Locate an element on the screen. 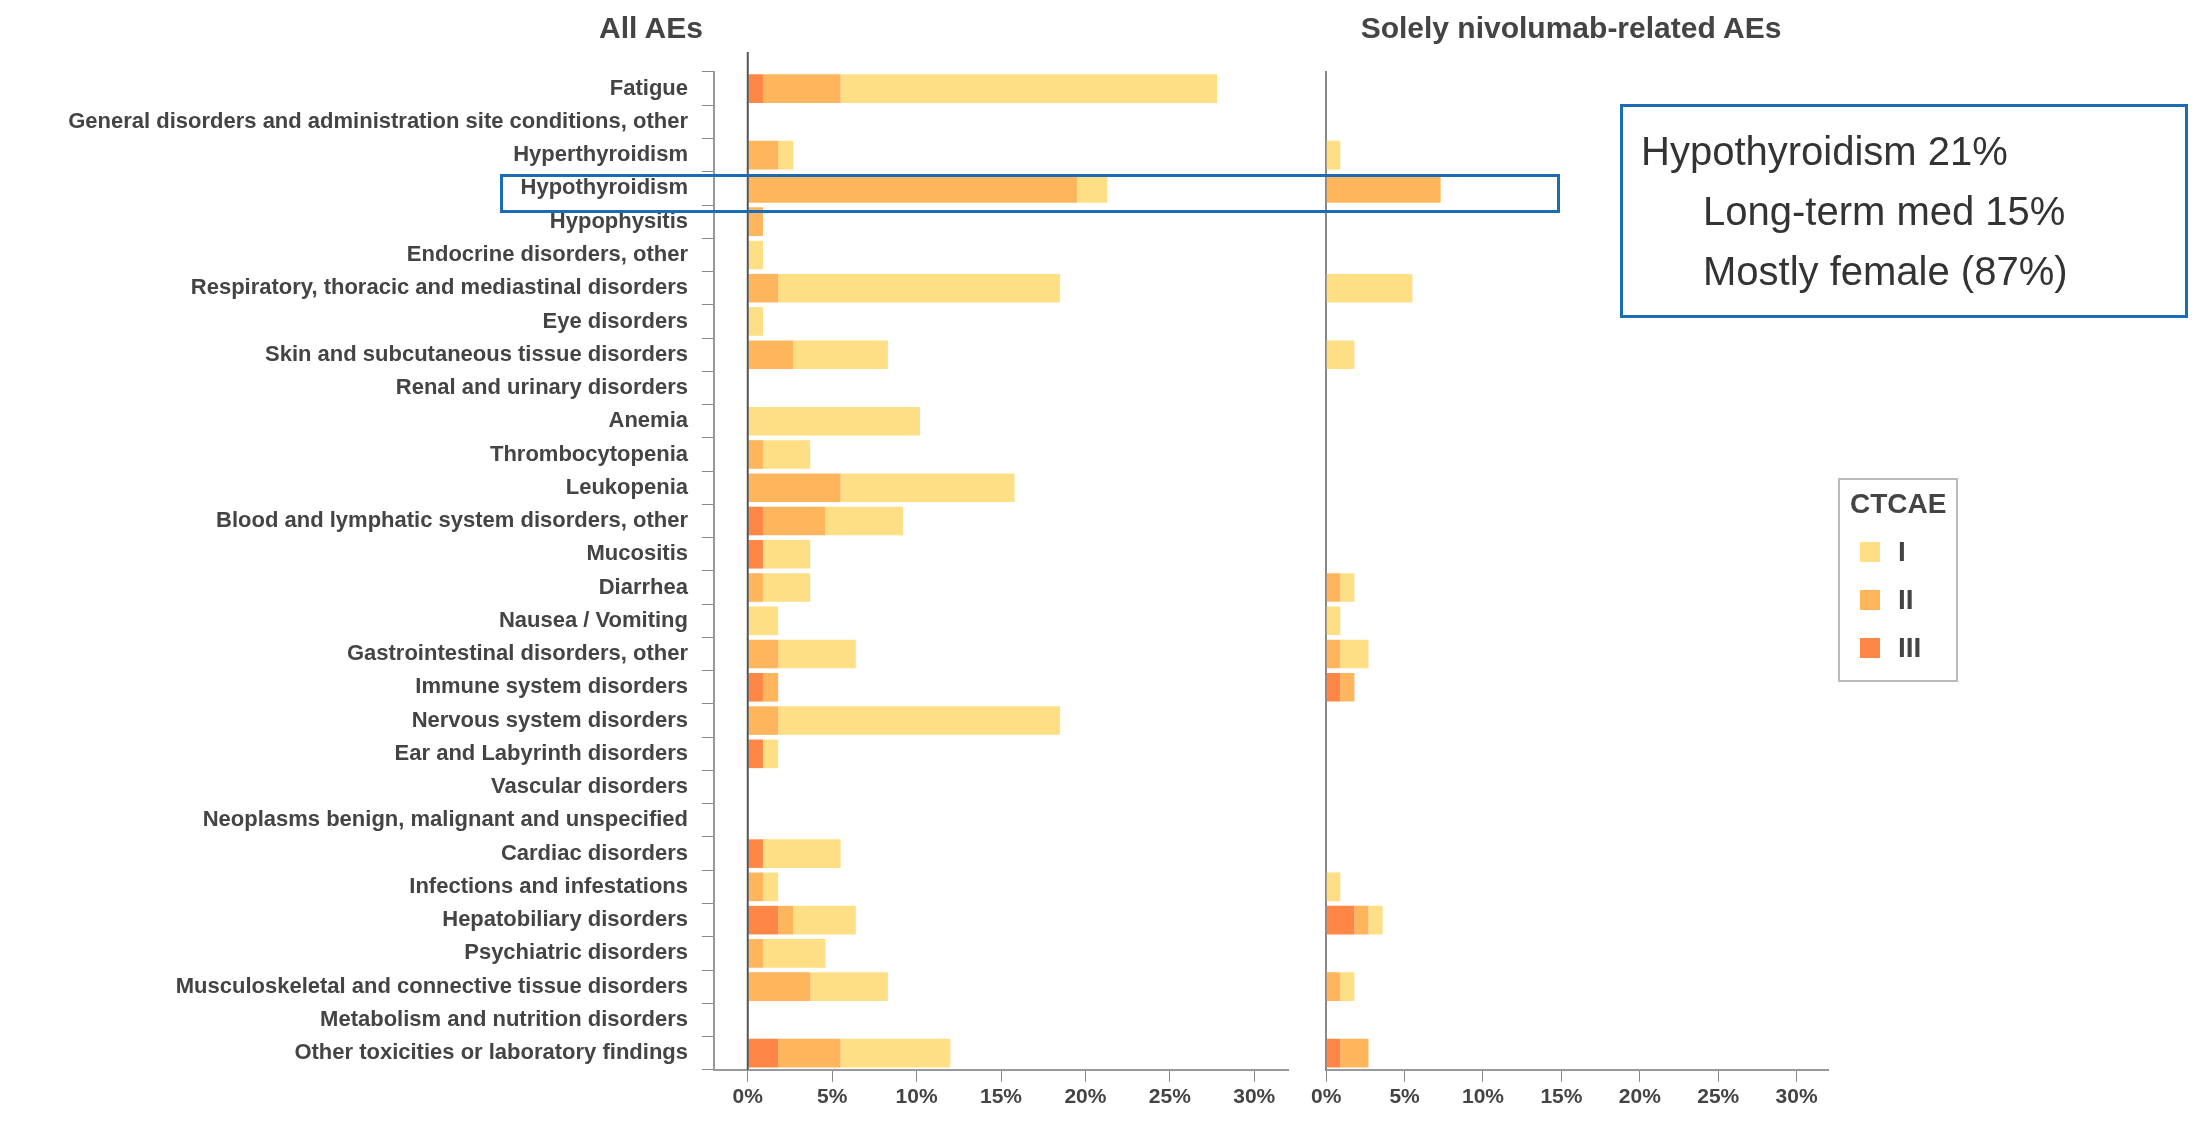 This screenshot has height=1123, width=2199. y-tick-label: Anemia is located at coordinates (648, 420).